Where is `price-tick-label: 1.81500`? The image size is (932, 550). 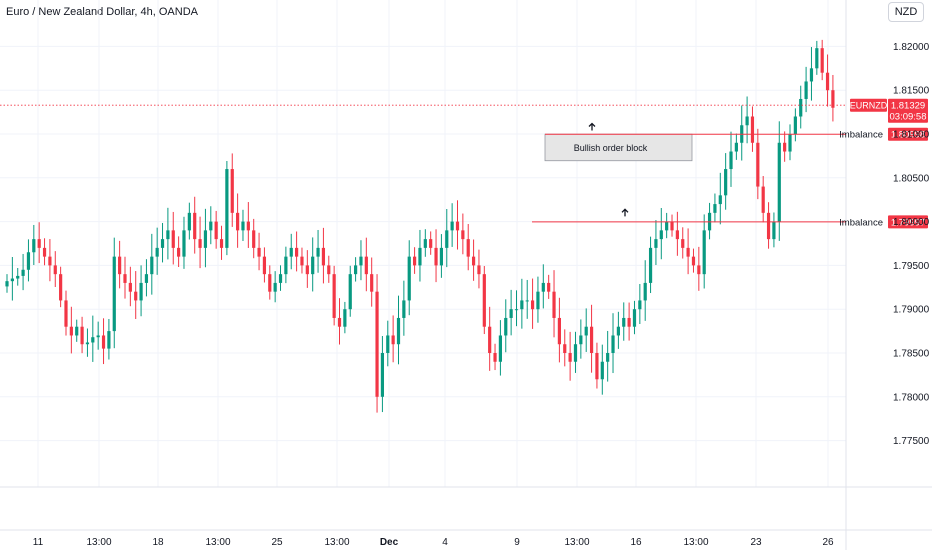
price-tick-label: 1.81500 is located at coordinates (911, 91).